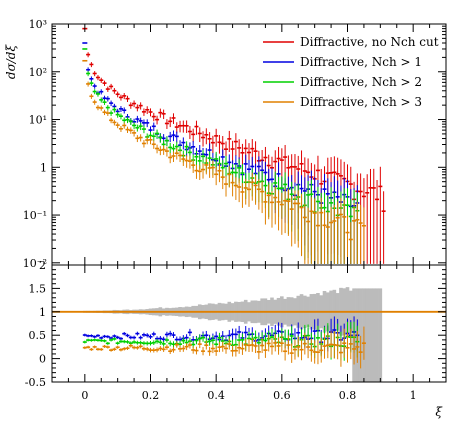 This screenshot has width=461, height=422. I want to click on y-tick-label: 10⁻², so click(35, 263).